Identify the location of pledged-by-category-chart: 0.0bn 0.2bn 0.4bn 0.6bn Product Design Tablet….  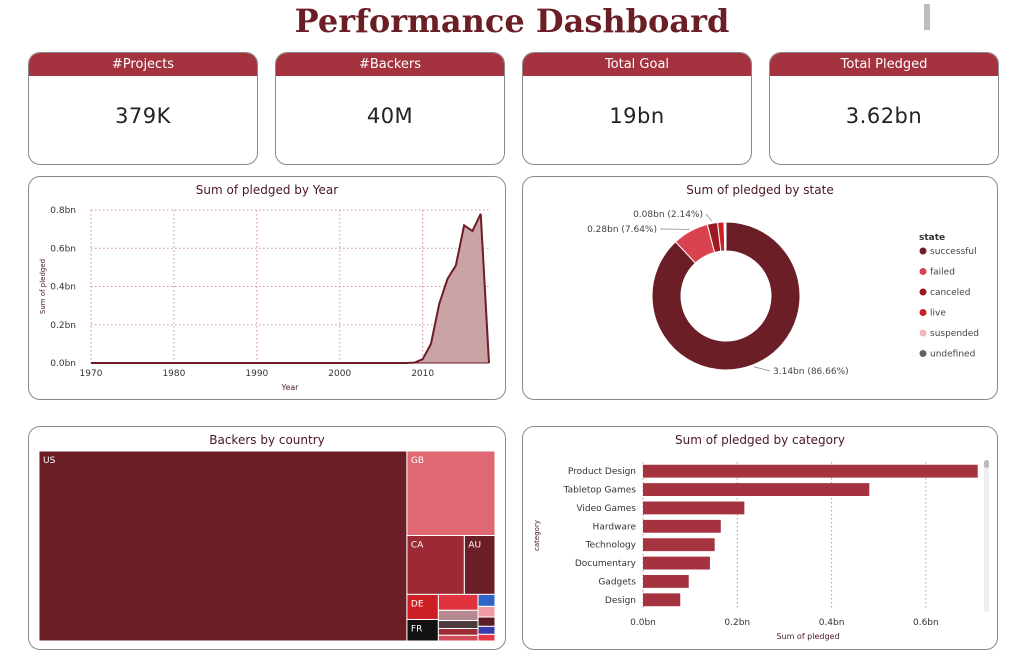
(761, 550).